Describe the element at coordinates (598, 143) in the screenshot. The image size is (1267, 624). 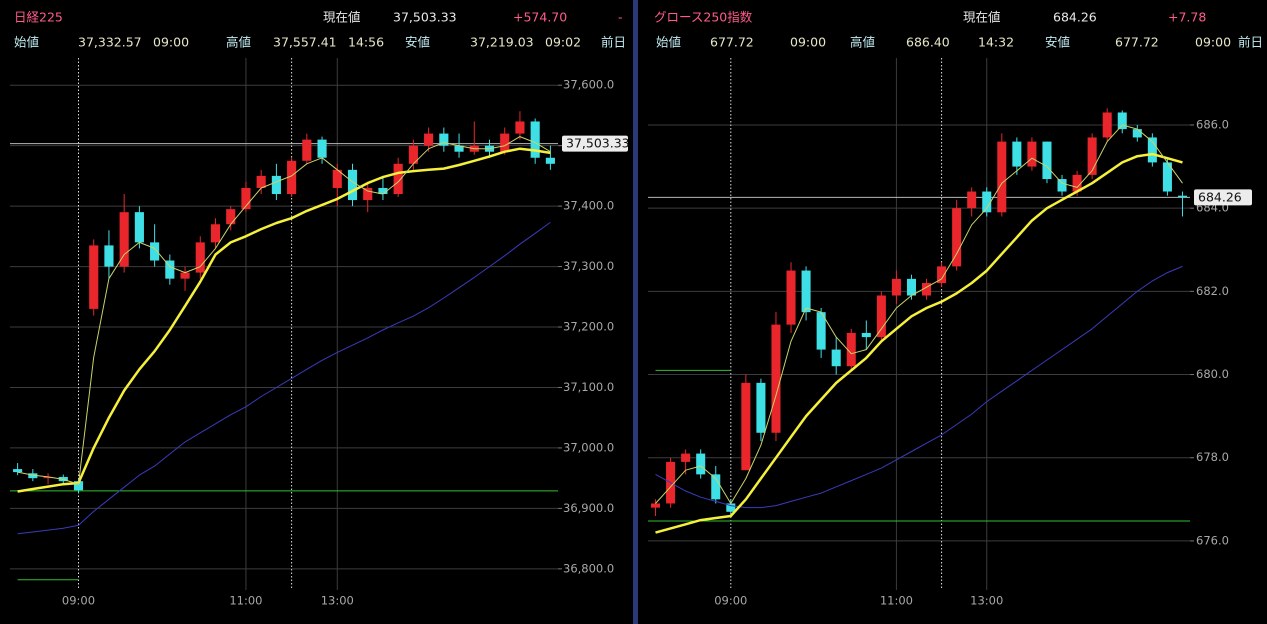
I see `last-price-label: 37,503.33` at that location.